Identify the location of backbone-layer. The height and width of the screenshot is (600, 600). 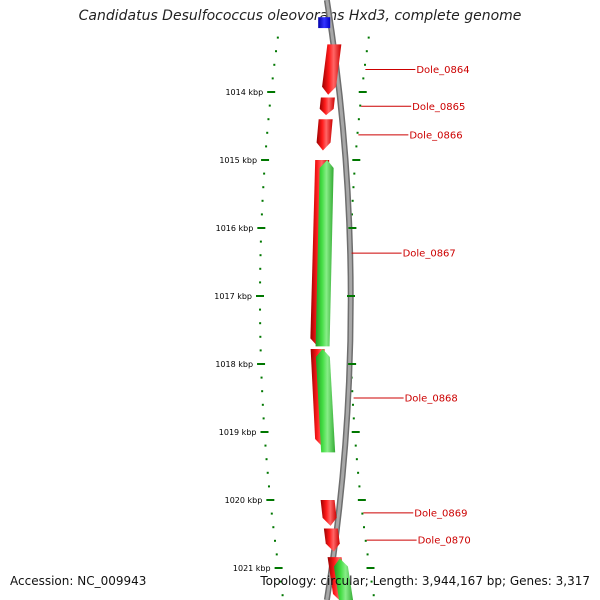
(338, 300).